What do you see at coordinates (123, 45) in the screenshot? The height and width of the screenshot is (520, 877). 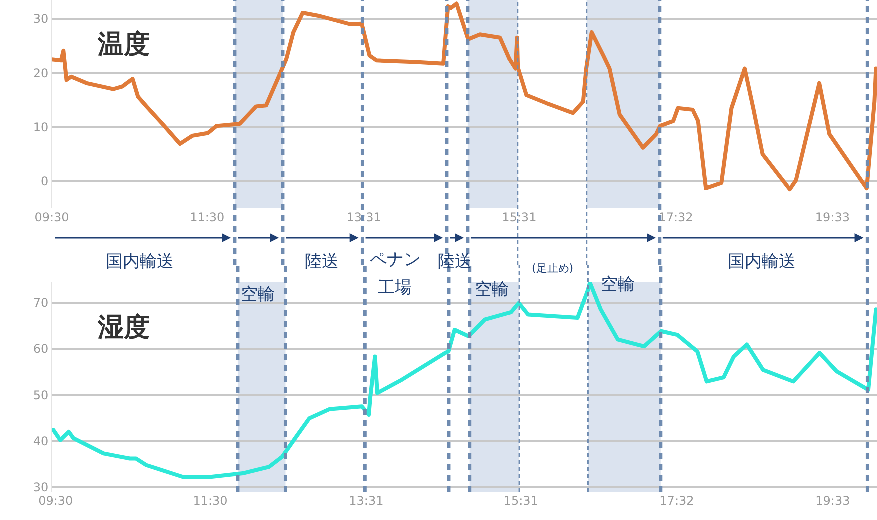 I see `text: 温度` at bounding box center [123, 45].